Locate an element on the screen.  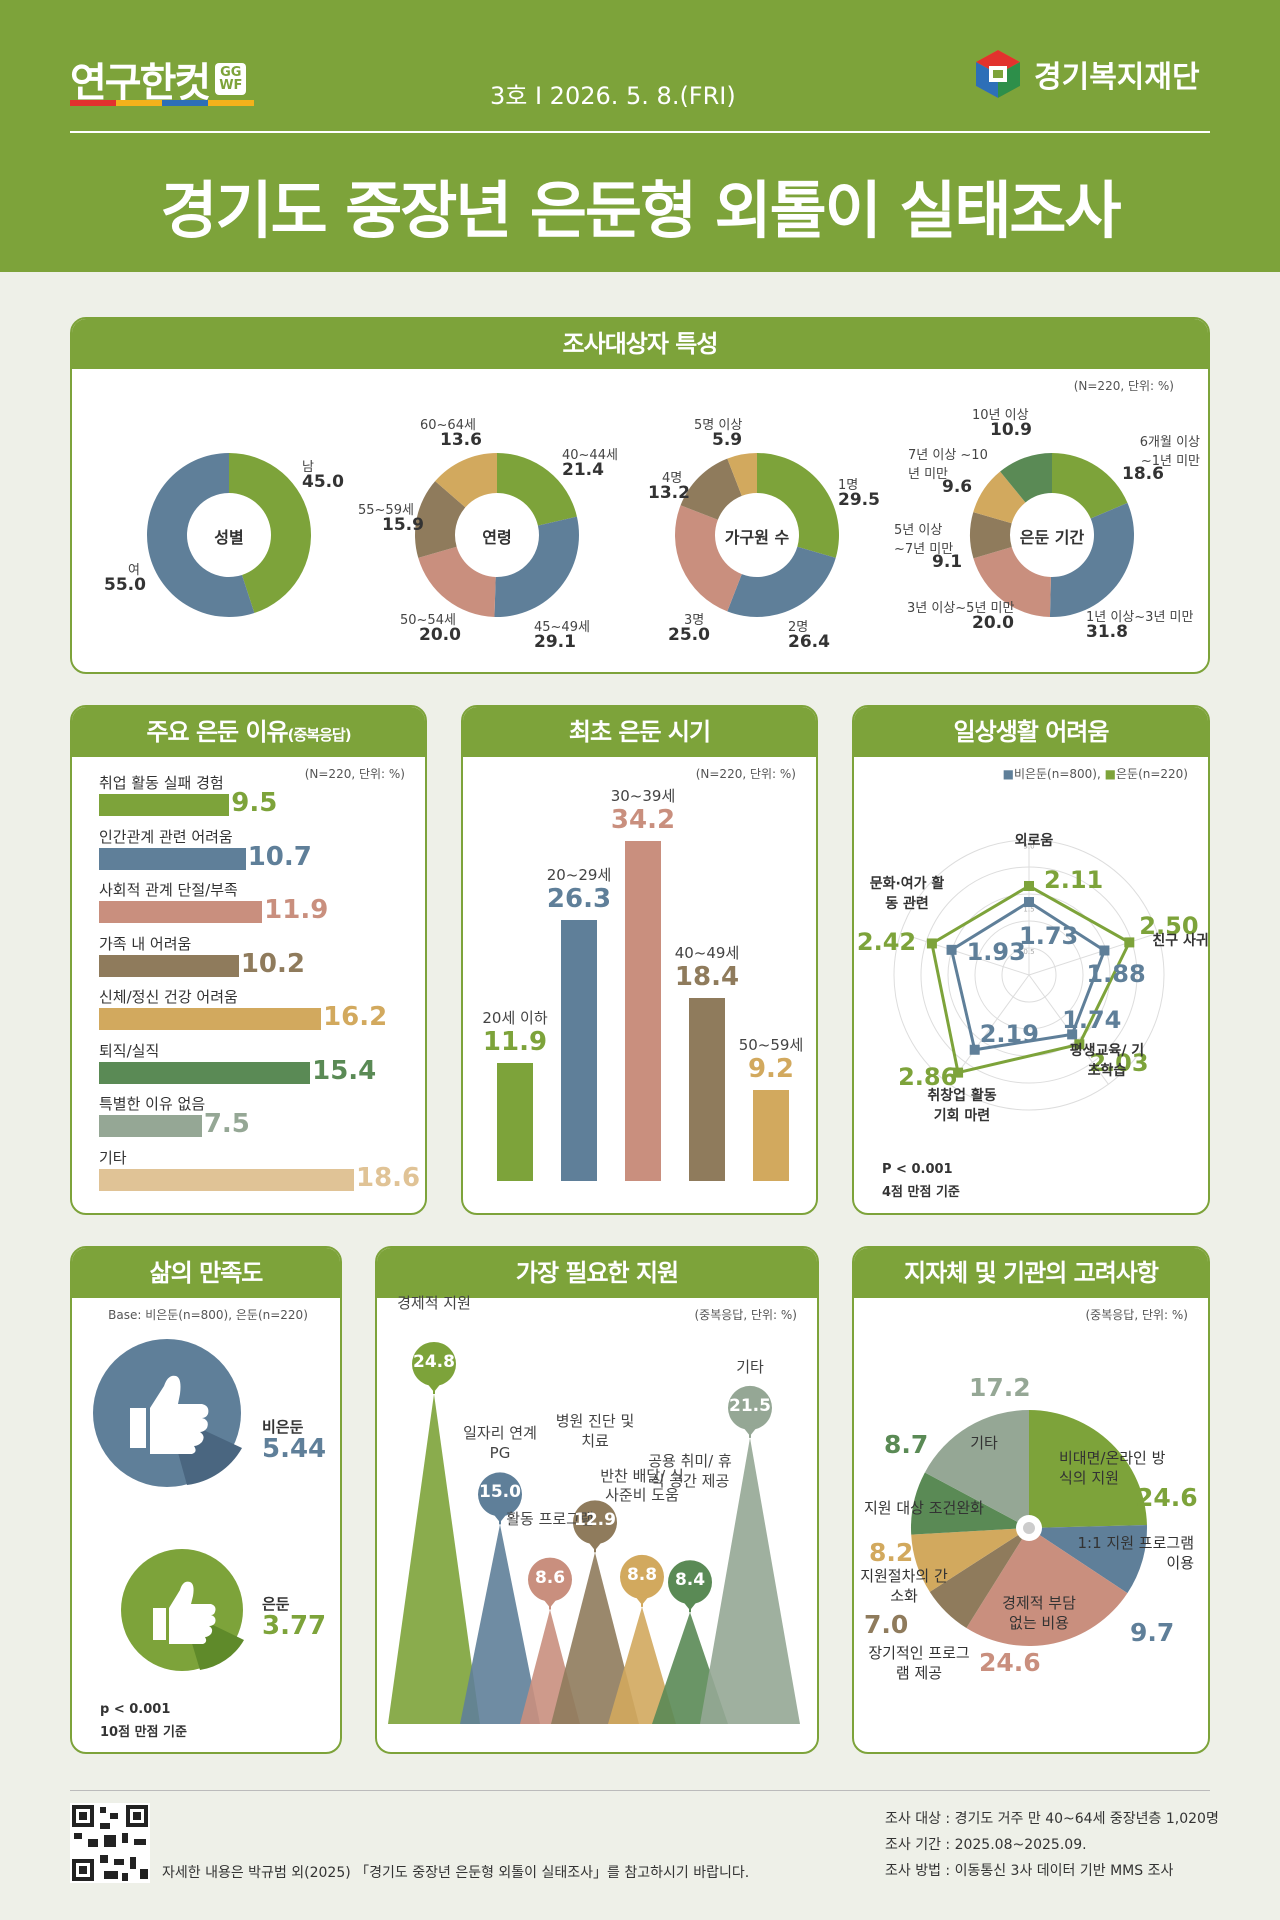
reason-label: 신체/정신 건강 어려움 is located at coordinates (168, 997).